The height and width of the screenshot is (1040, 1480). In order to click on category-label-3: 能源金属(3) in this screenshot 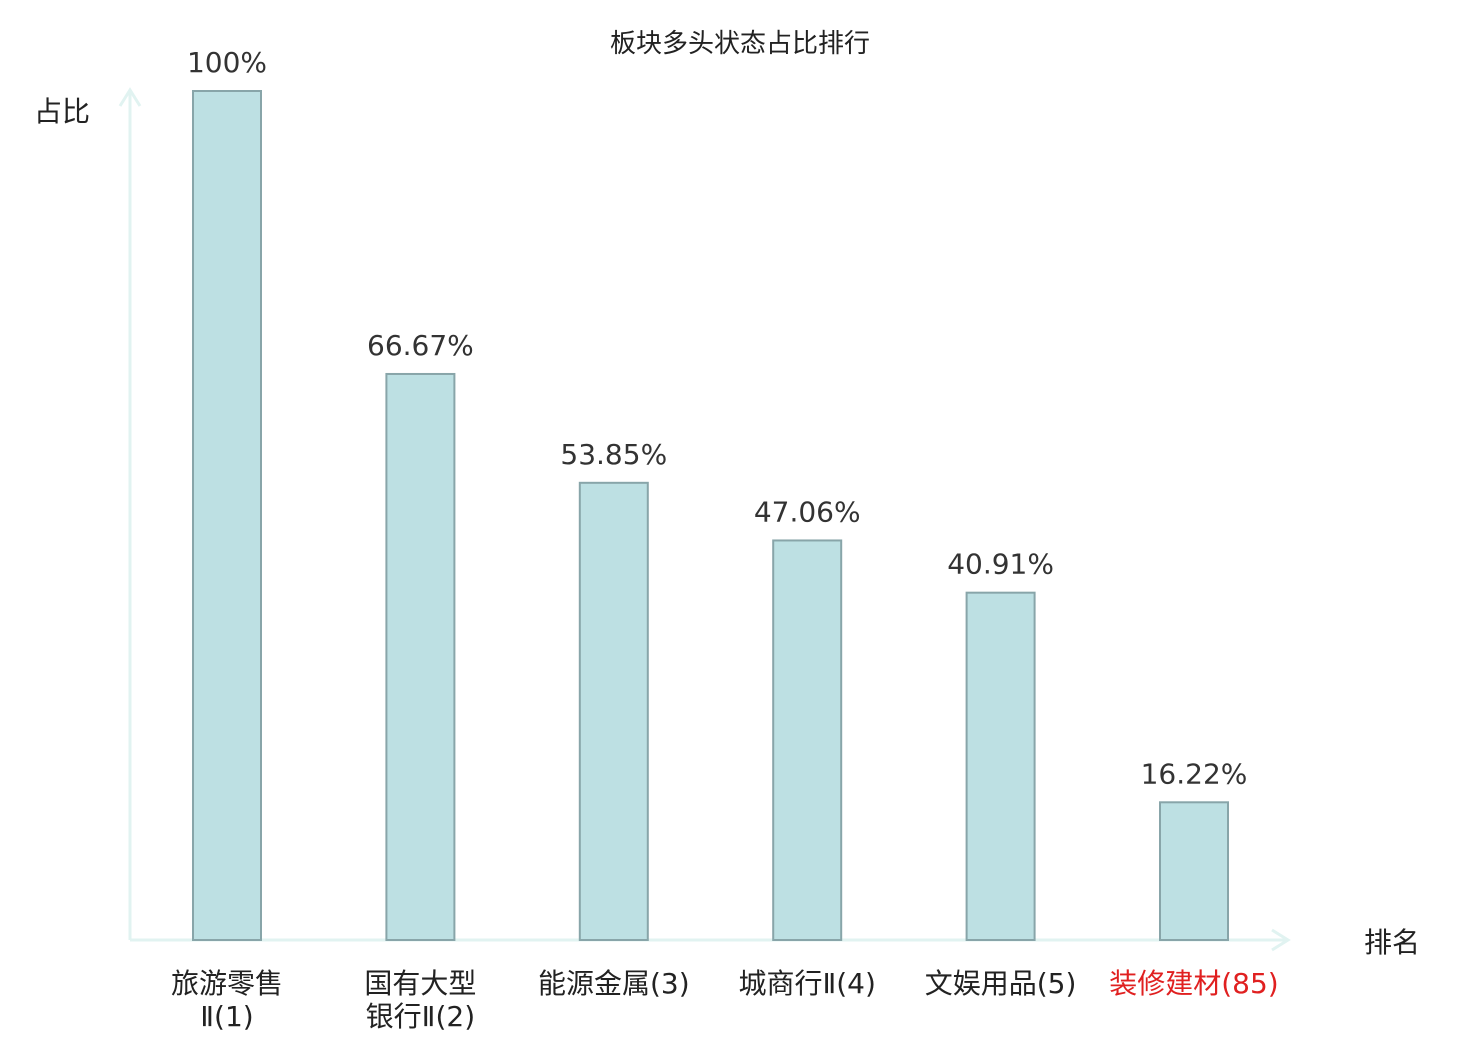, I will do `click(614, 983)`.